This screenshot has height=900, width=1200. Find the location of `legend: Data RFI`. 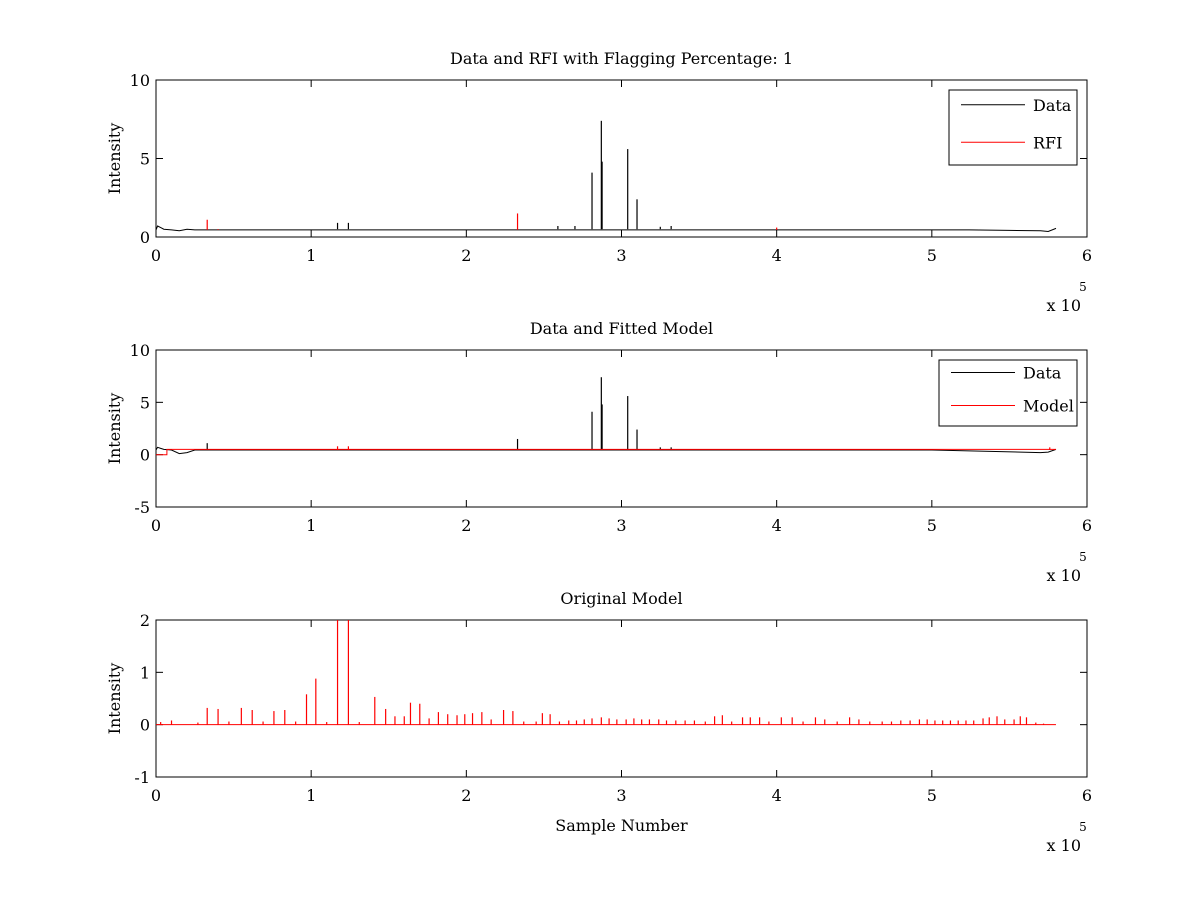

legend: Data RFI is located at coordinates (1013, 127).